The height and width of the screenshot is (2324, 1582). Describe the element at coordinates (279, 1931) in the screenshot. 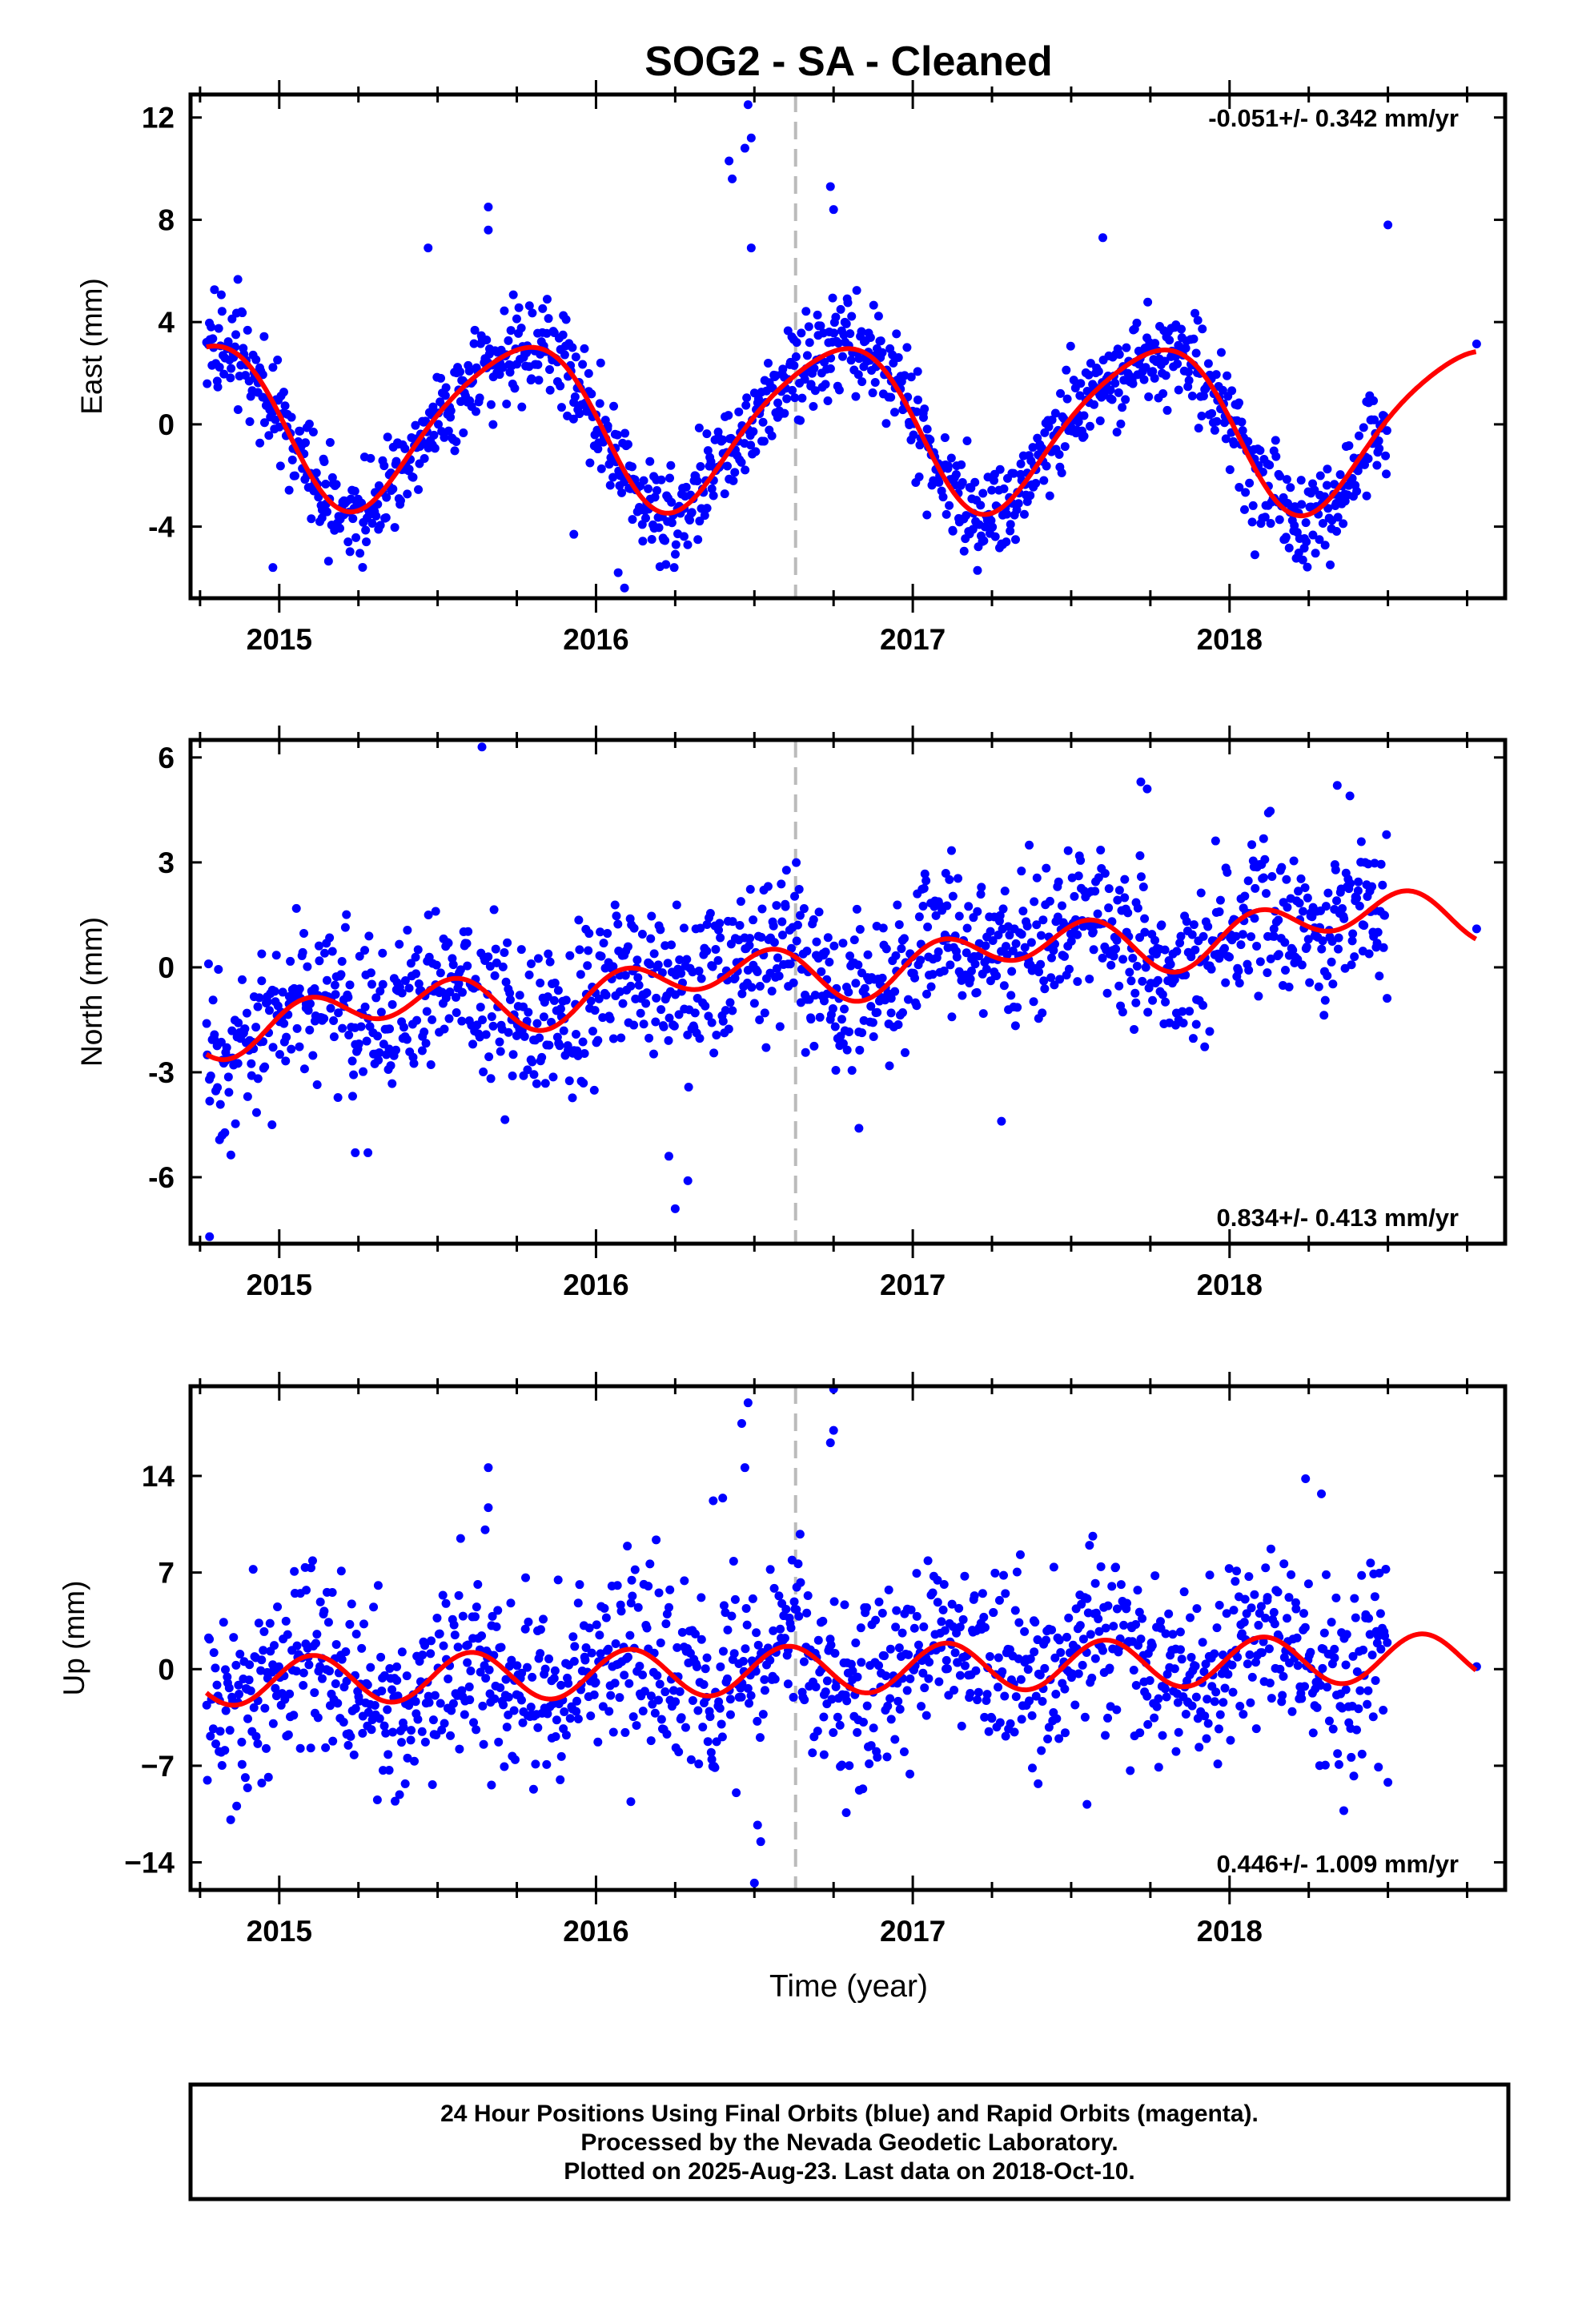

I see `x-tick-label: 2015` at that location.